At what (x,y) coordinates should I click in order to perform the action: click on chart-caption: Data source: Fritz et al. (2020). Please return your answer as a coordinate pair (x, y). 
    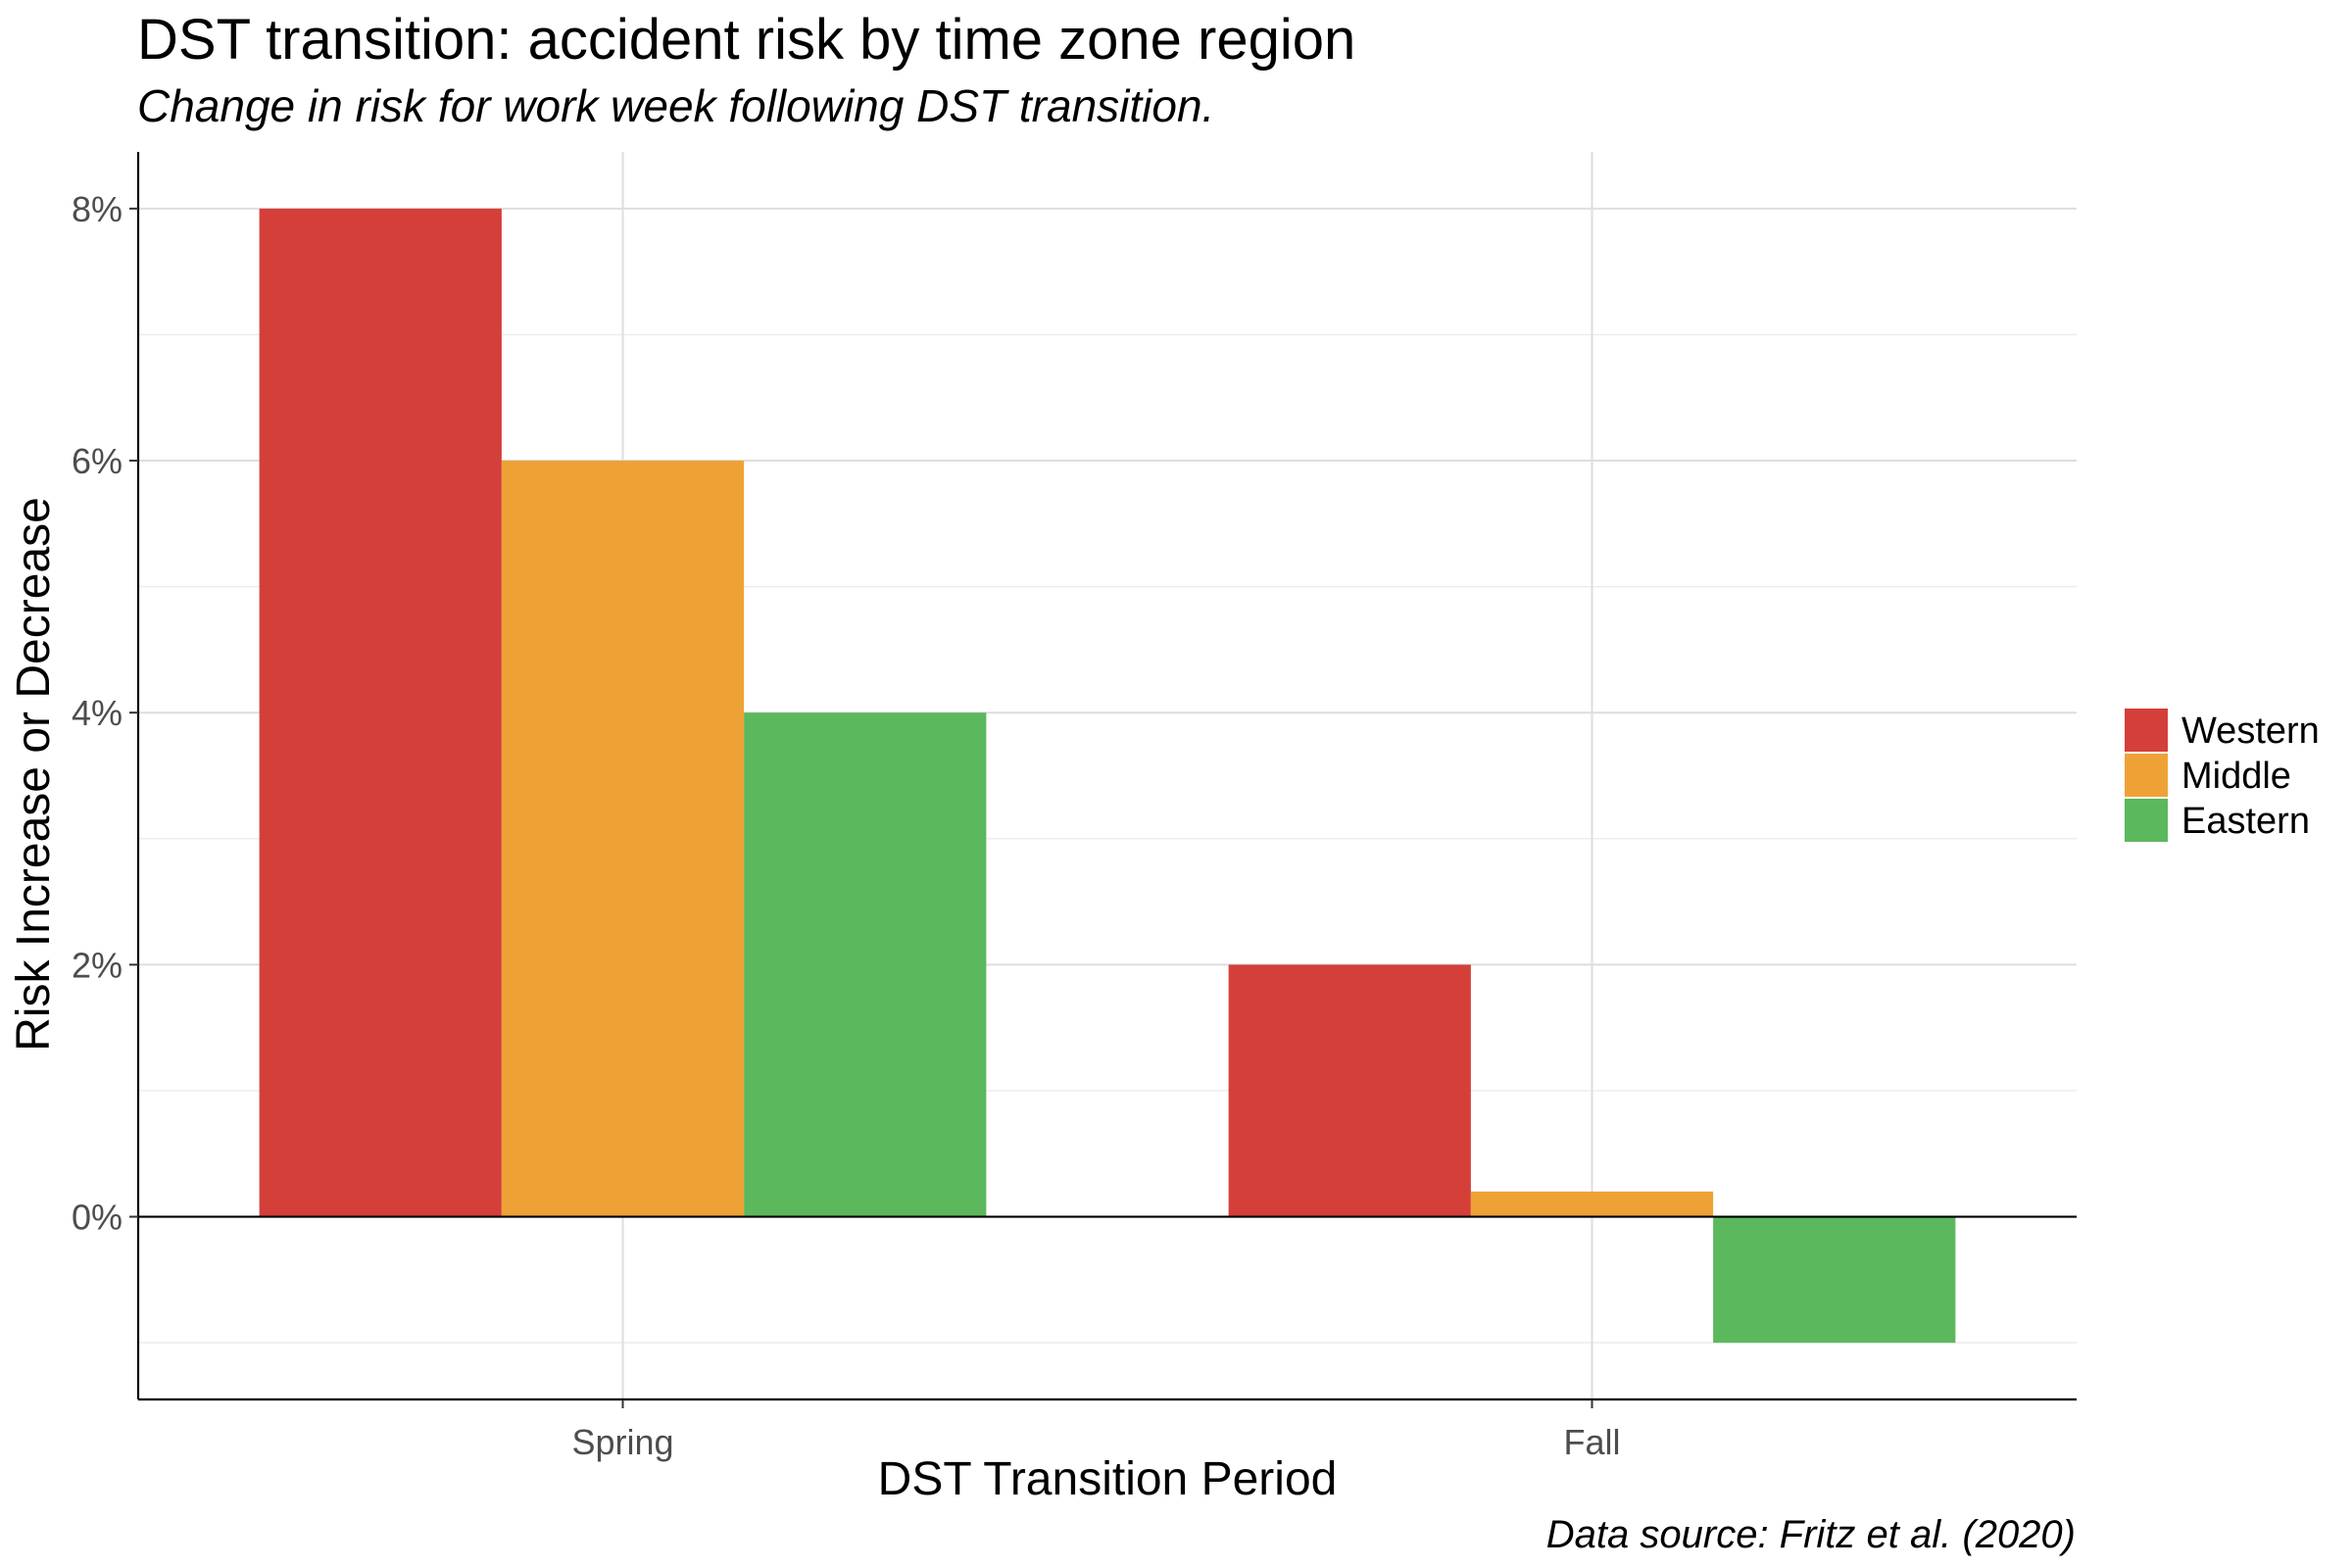
    Looking at the image, I should click on (1810, 1534).